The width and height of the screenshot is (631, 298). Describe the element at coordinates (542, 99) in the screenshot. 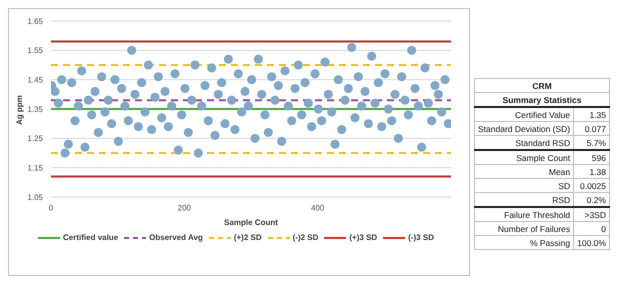

I see `text: Summary Statistics` at that location.